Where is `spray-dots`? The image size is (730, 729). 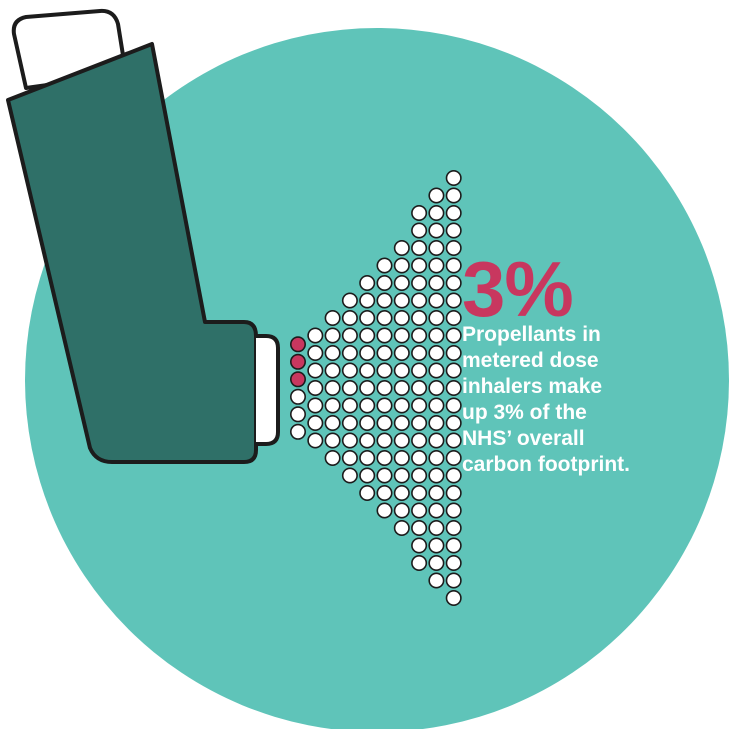
spray-dots is located at coordinates (375, 388).